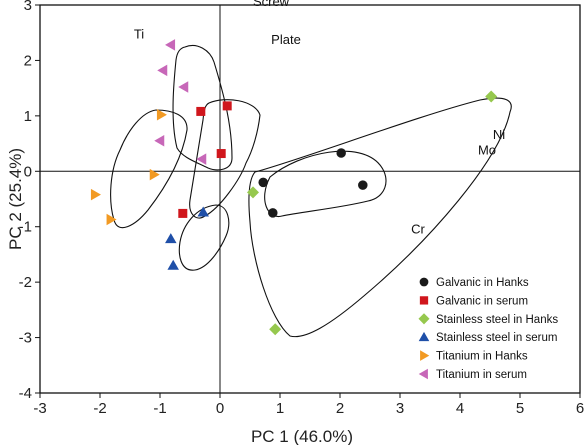  What do you see at coordinates (99, 408) in the screenshot?
I see `x-tick-label: -2` at bounding box center [99, 408].